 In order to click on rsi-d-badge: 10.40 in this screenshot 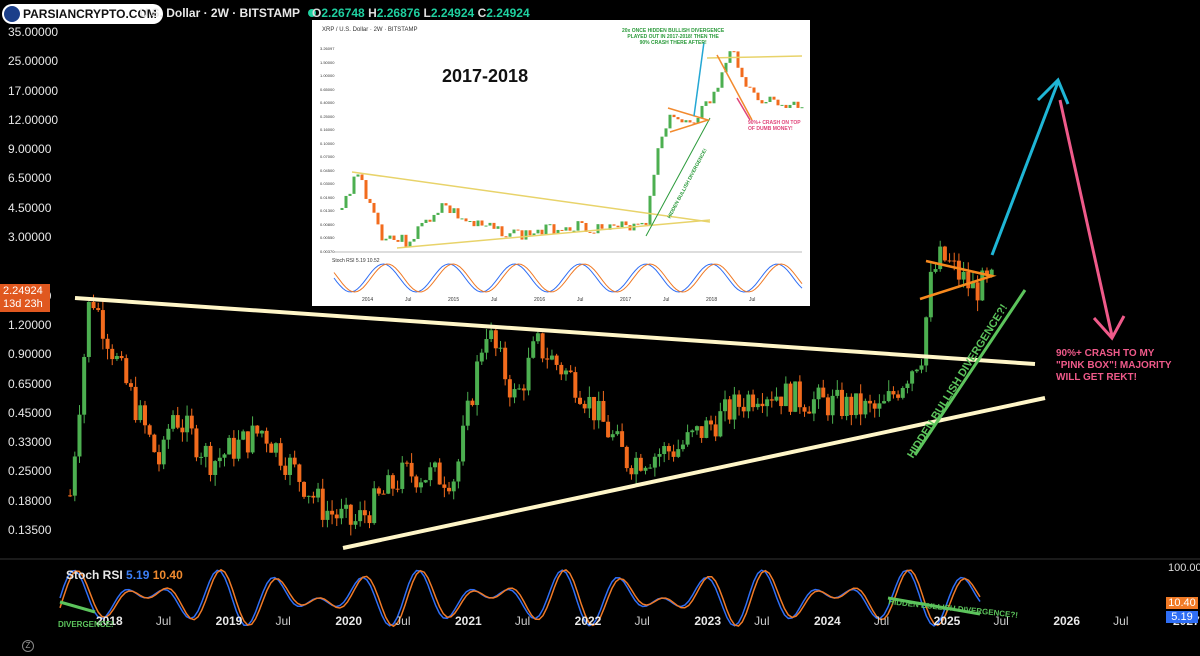, I will do `click(1182, 603)`.